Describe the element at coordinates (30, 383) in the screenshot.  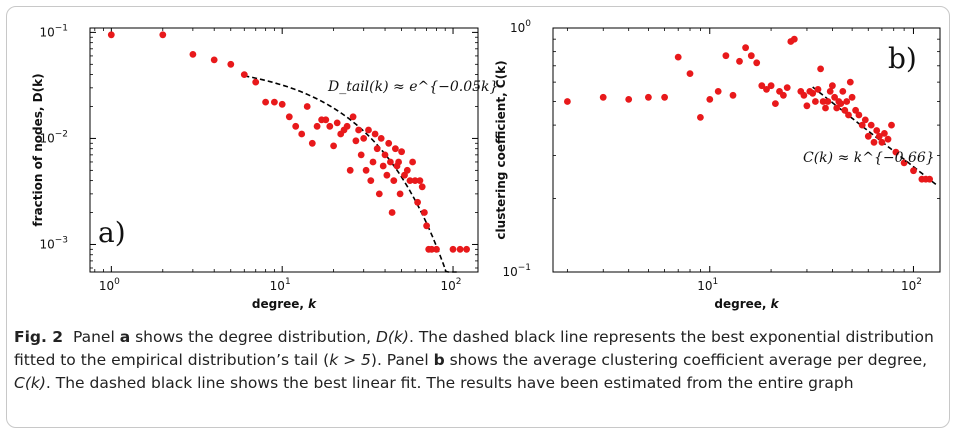
I see `caption-ck: C(k)` at that location.